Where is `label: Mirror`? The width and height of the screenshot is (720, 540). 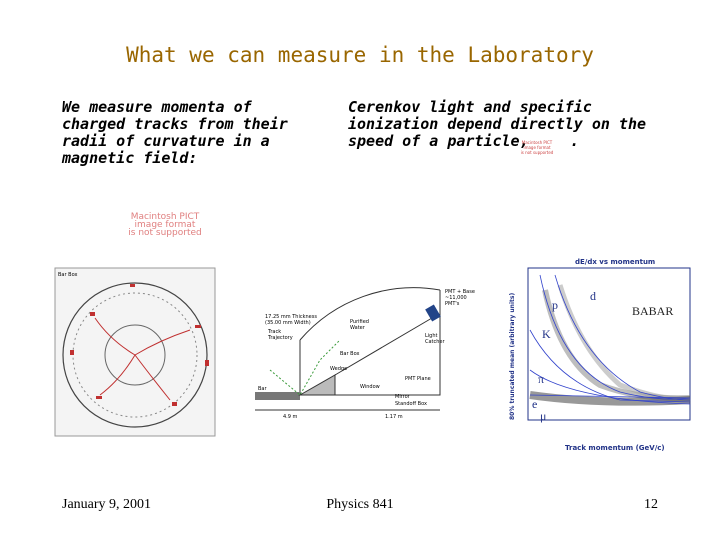 label: Mirror is located at coordinates (403, 397).